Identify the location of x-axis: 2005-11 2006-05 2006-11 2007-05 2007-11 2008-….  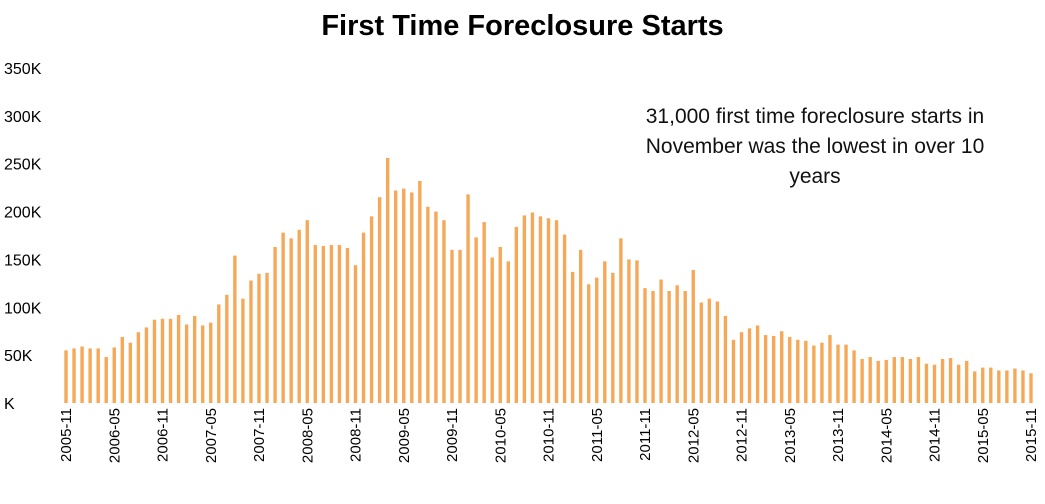
(549, 435).